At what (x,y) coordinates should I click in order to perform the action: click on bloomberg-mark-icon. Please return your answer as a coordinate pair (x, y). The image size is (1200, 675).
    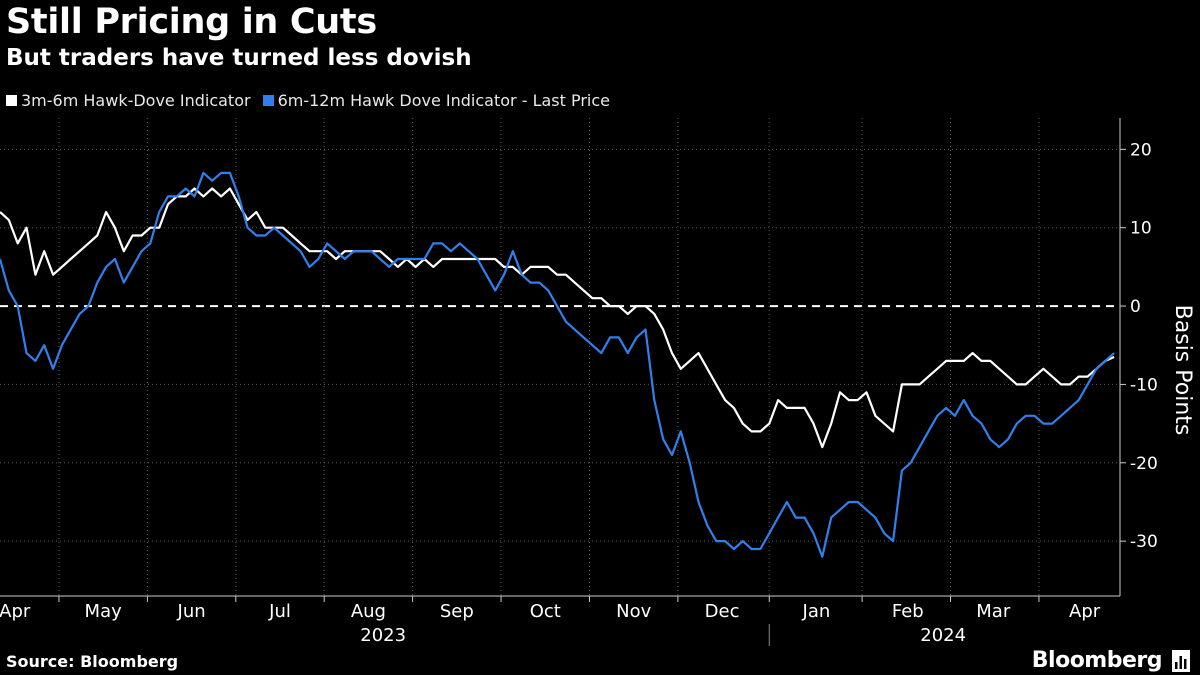
    Looking at the image, I should click on (1181, 660).